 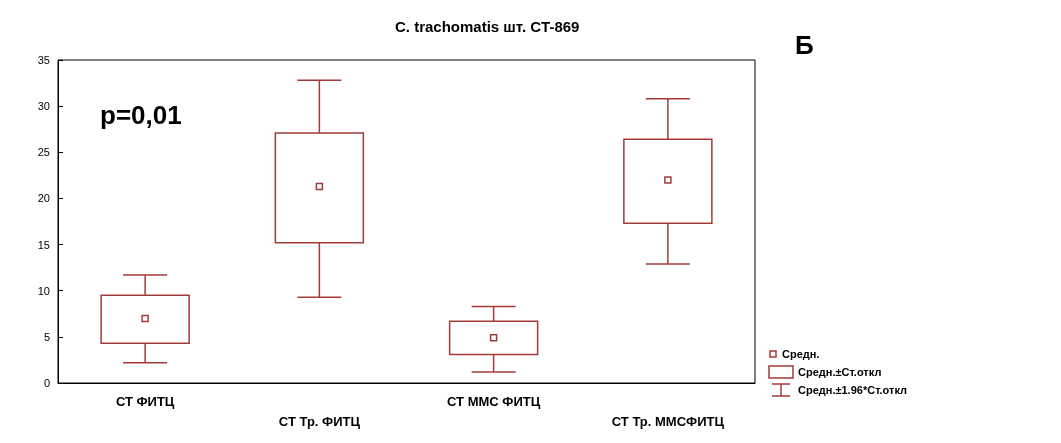 What do you see at coordinates (43, 60) in the screenshot?
I see `y-tick-label: 35` at bounding box center [43, 60].